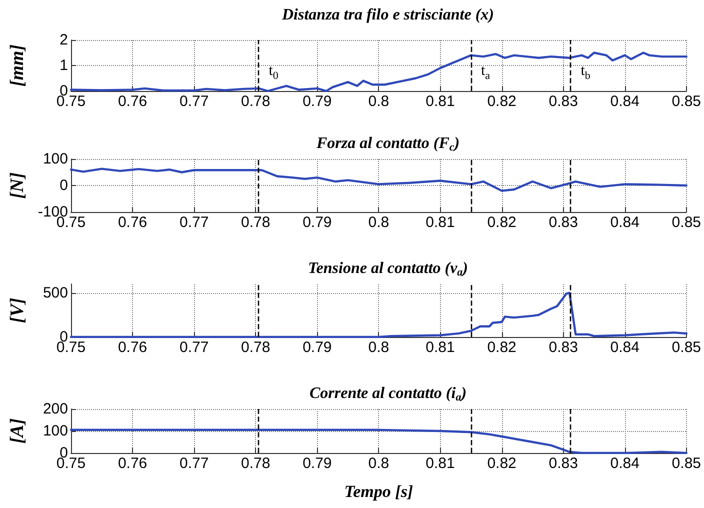 The width and height of the screenshot is (704, 508). What do you see at coordinates (17, 431) in the screenshot?
I see `y-axis-title: [A]` at bounding box center [17, 431].